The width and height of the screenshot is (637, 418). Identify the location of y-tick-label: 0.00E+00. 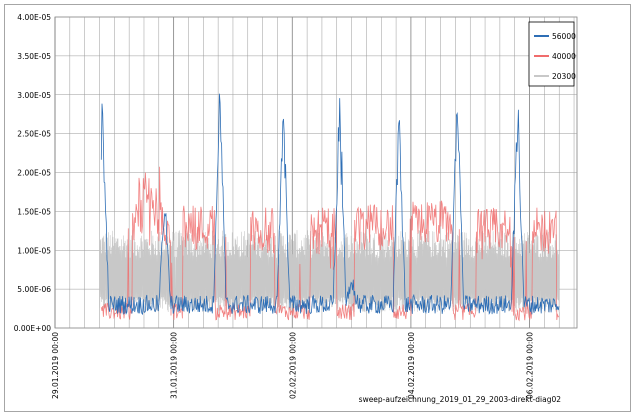
(32, 328).